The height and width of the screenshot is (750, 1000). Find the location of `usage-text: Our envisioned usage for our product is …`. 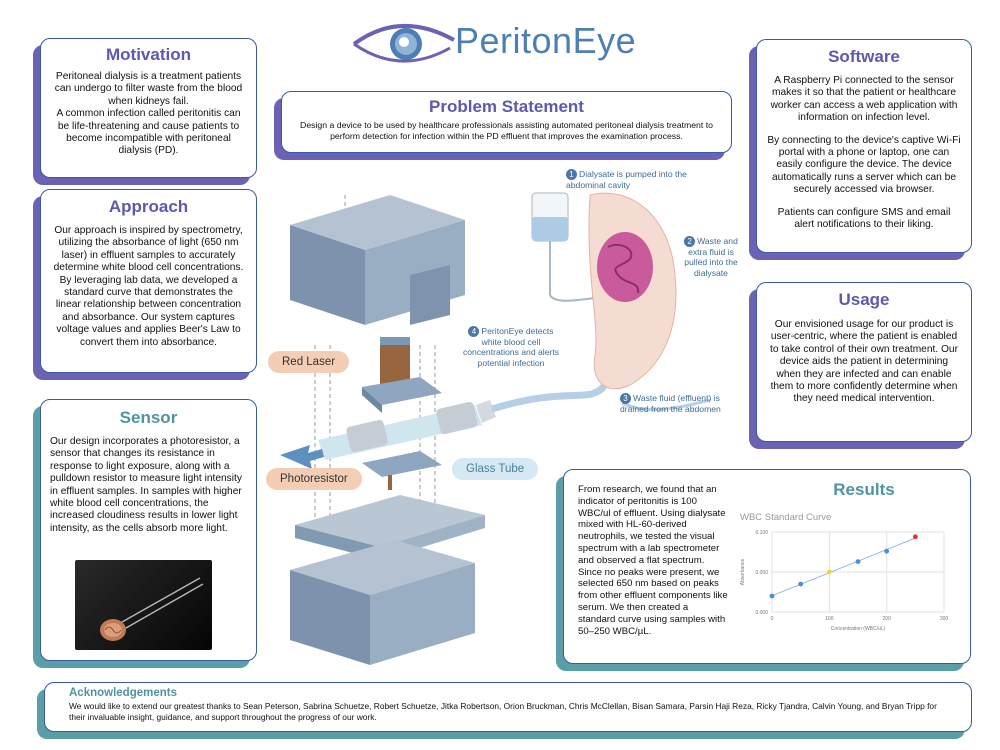

usage-text: Our envisioned usage for our product is … is located at coordinates (864, 362).